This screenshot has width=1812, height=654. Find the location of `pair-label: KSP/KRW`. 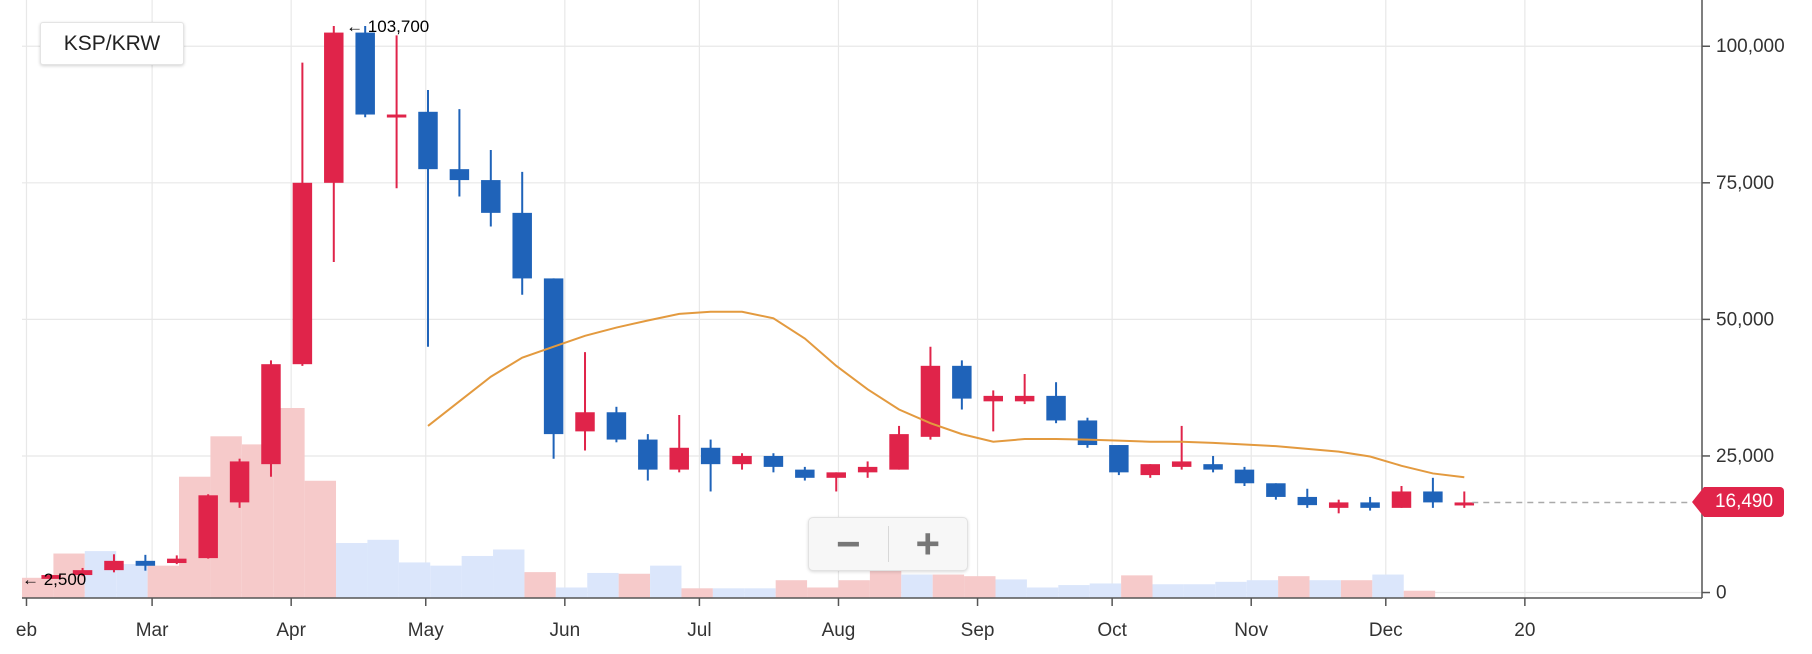

pair-label: KSP/KRW is located at coordinates (112, 43).